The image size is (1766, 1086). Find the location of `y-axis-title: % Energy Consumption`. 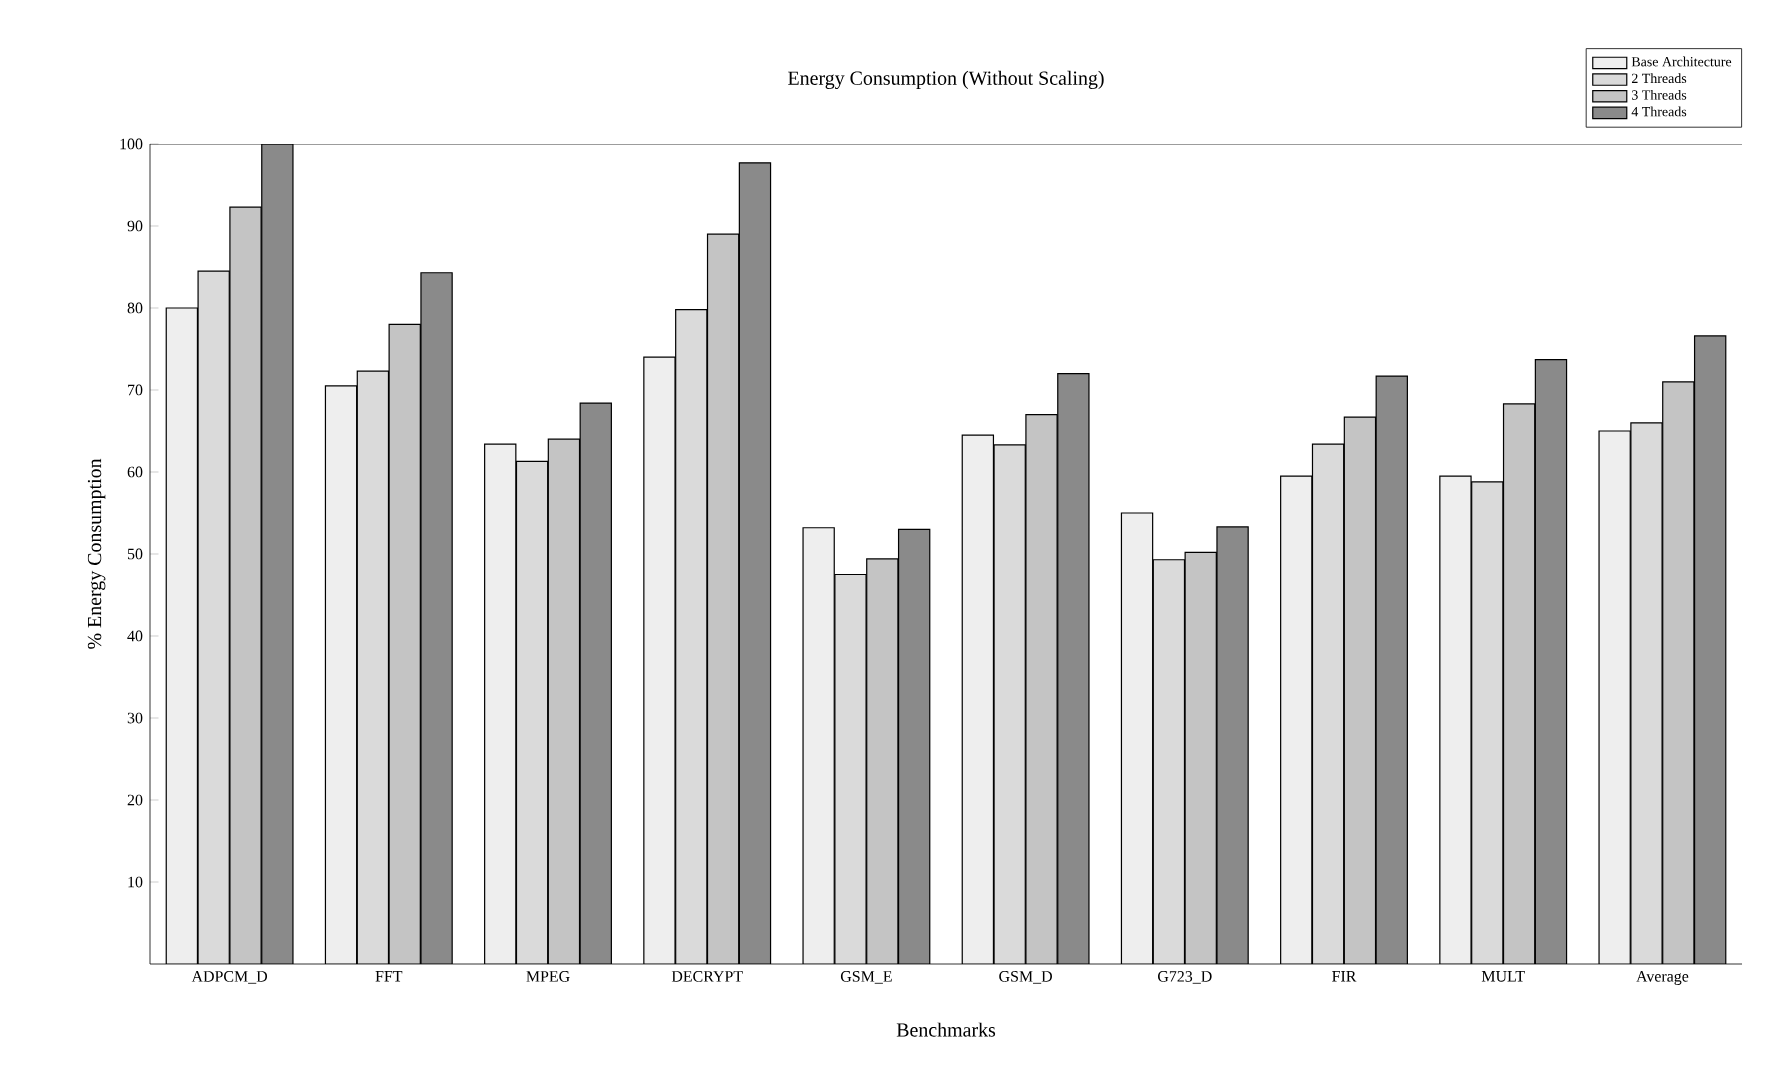

y-axis-title: % Energy Consumption is located at coordinates (96, 553).